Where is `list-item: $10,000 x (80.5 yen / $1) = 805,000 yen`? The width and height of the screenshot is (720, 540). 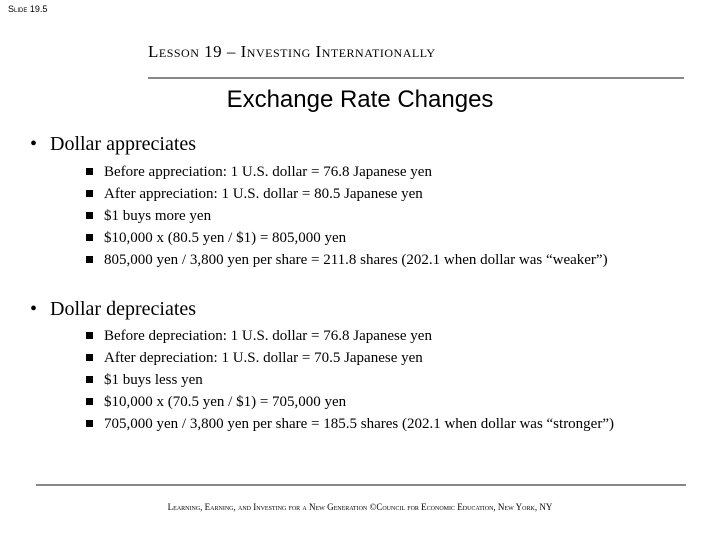
list-item: $10,000 x (80.5 yen / $1) = 805,000 yen is located at coordinates (386, 238).